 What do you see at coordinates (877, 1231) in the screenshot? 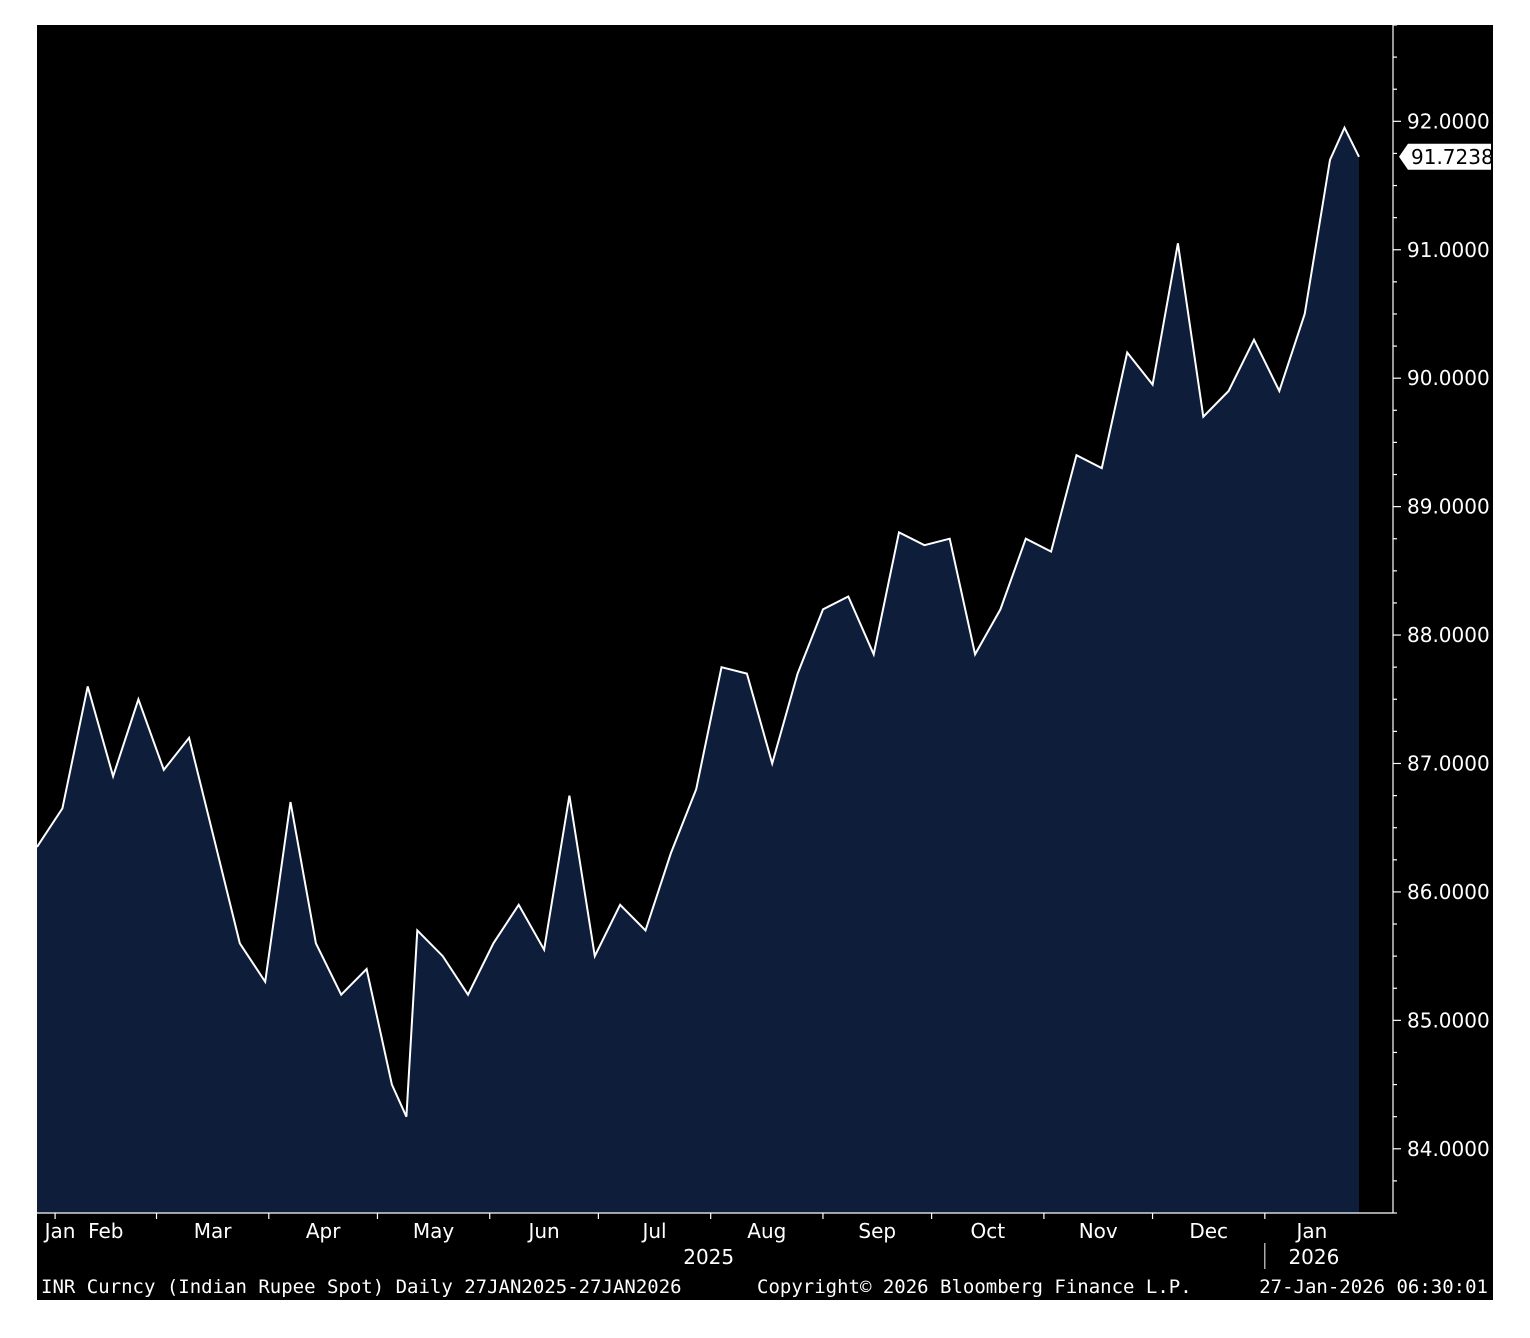
I see `x-month-label: Sep` at bounding box center [877, 1231].